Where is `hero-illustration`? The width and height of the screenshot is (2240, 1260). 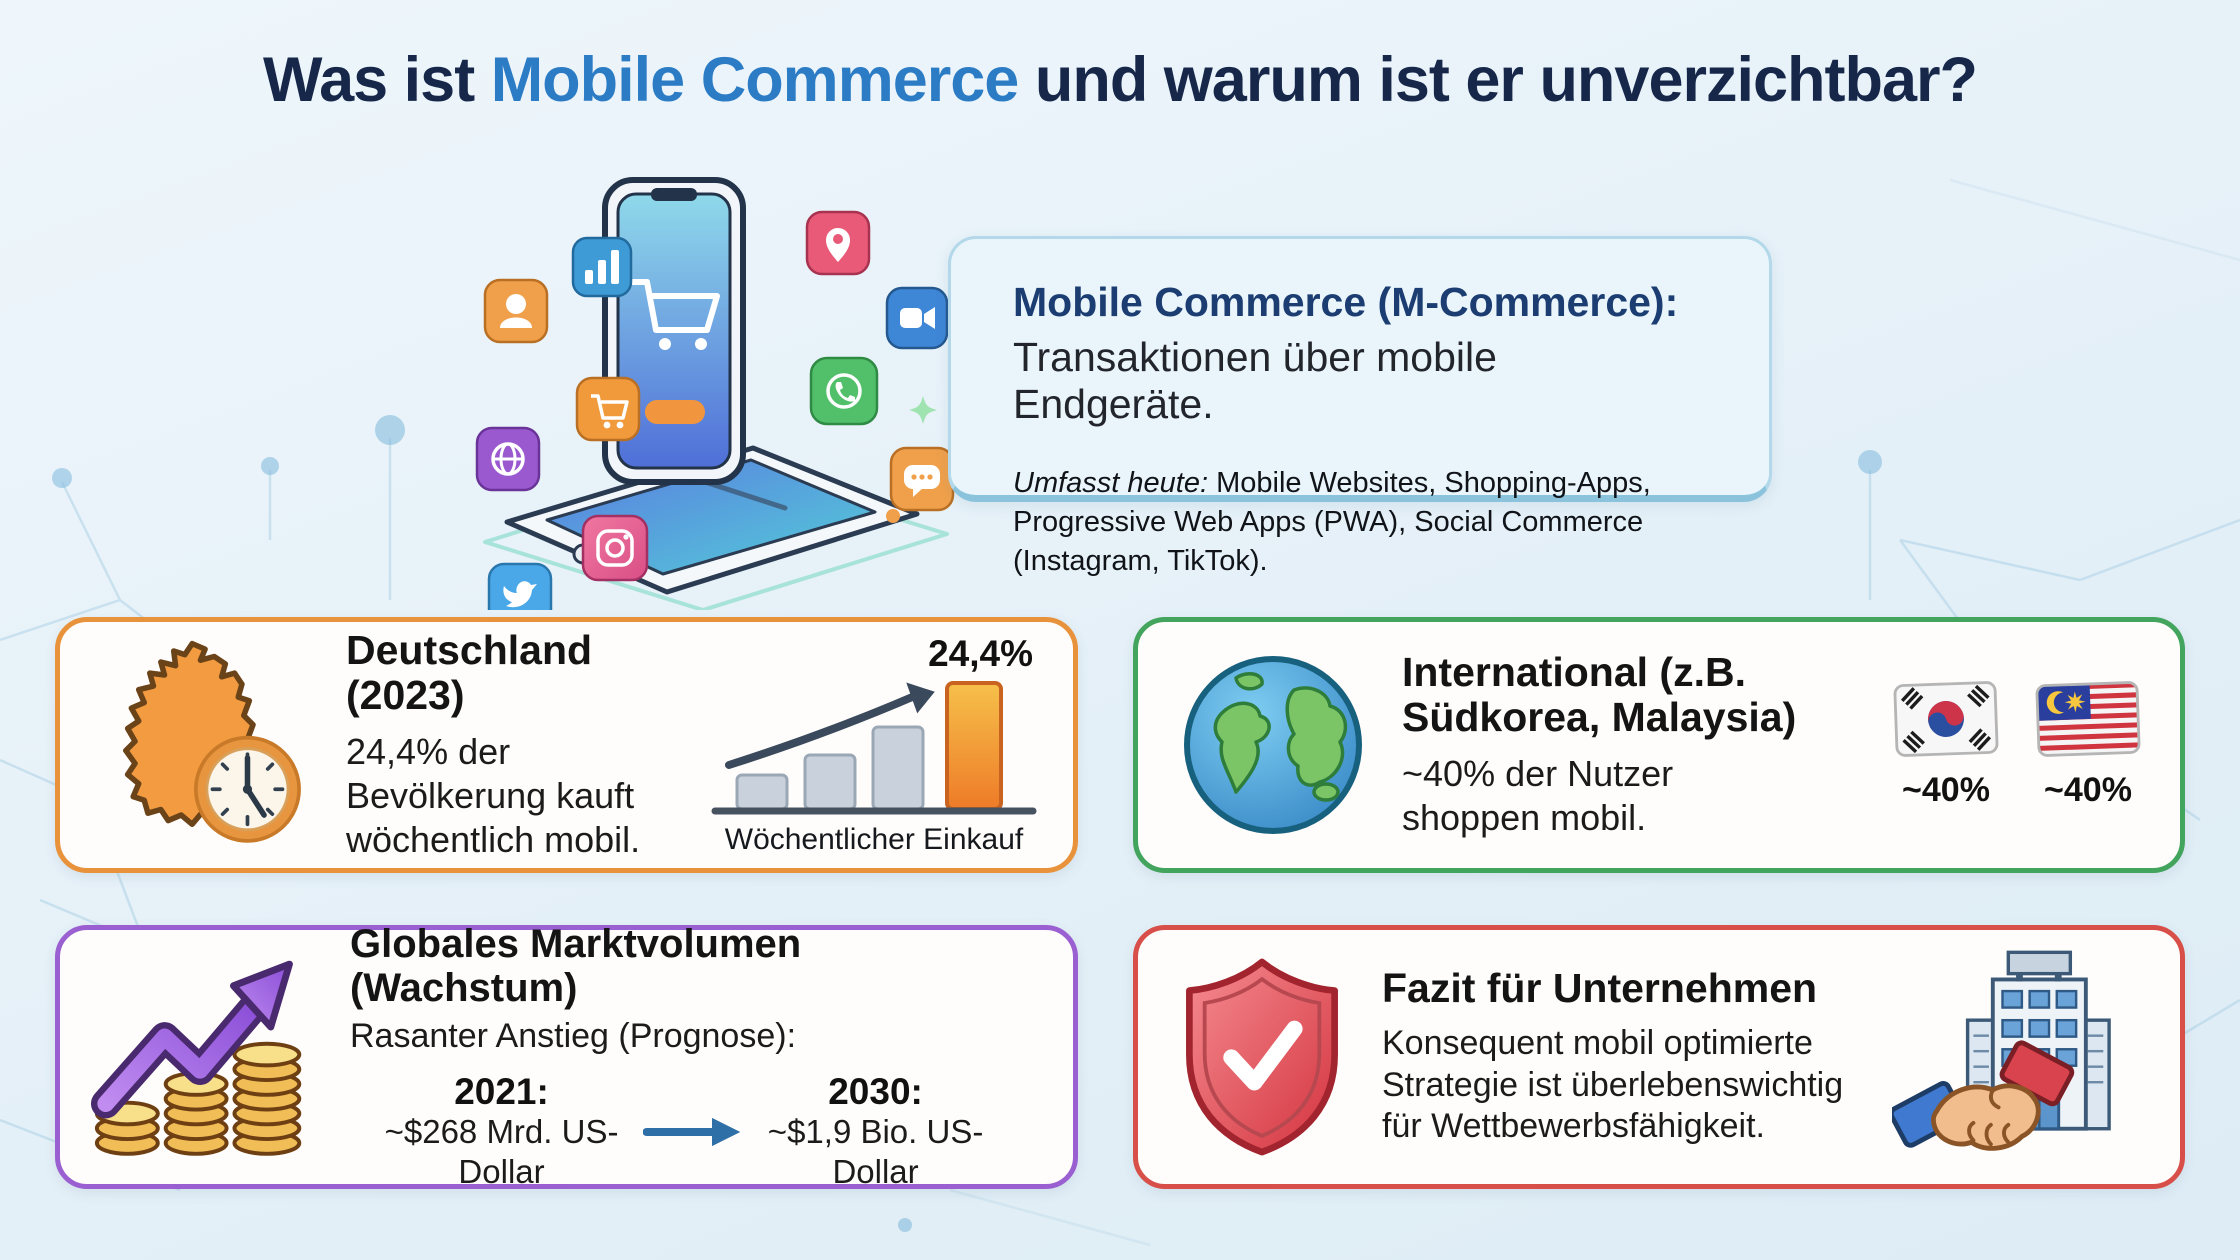
hero-illustration is located at coordinates (715, 393).